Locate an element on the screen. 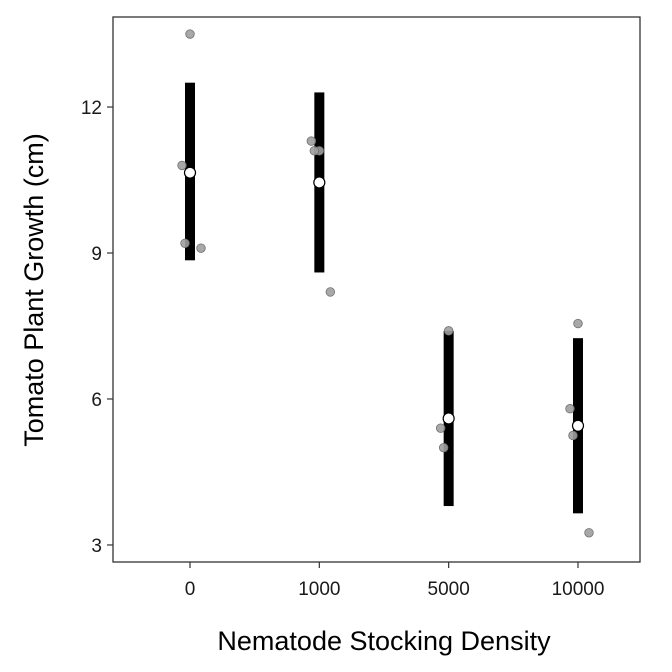 This screenshot has width=672, height=672. x-axis: 0 1000 5000 10000 is located at coordinates (395, 581).